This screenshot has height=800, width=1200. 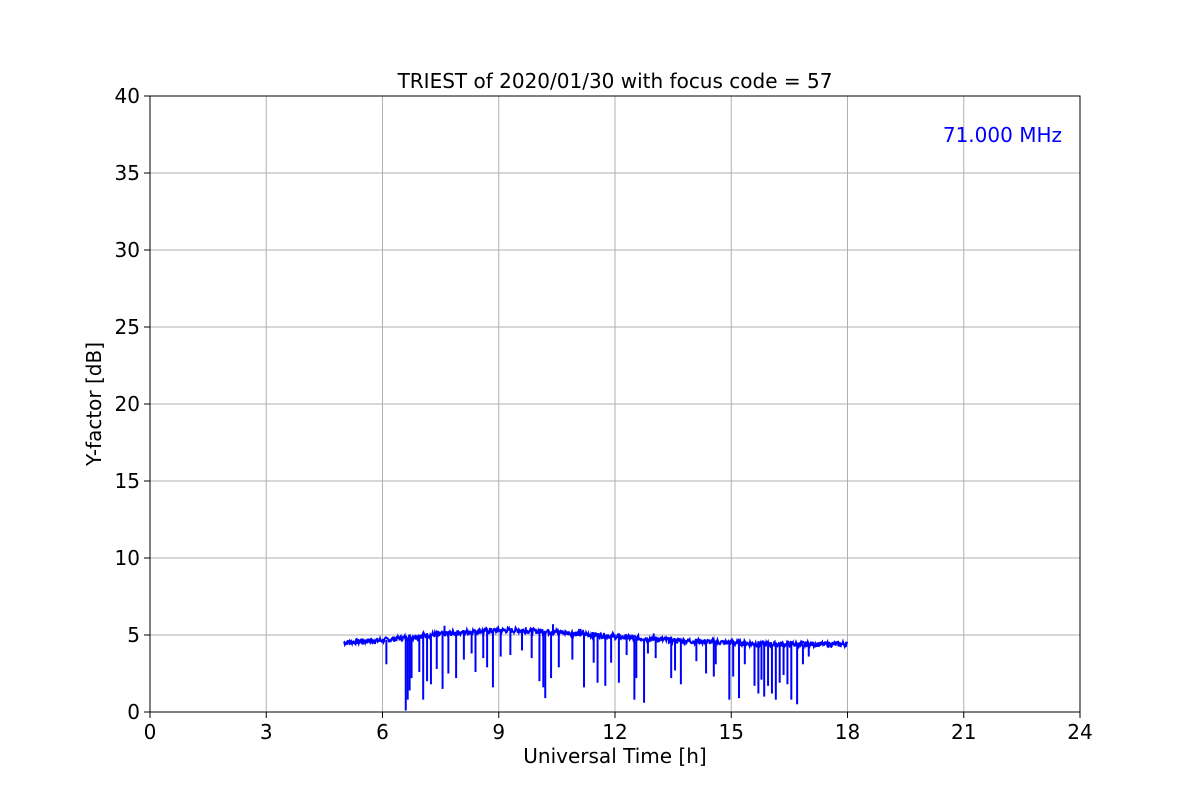 What do you see at coordinates (127, 558) in the screenshot?
I see `y-tick-label: 10` at bounding box center [127, 558].